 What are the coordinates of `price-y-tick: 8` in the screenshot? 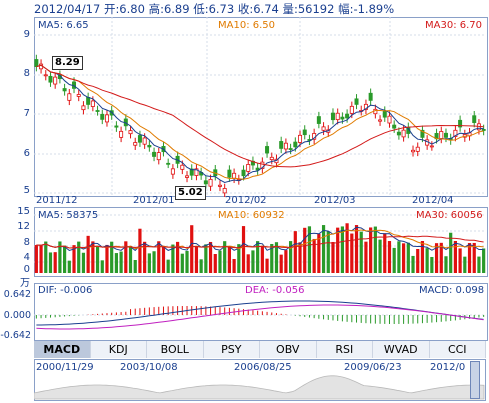 It's located at (26, 73).